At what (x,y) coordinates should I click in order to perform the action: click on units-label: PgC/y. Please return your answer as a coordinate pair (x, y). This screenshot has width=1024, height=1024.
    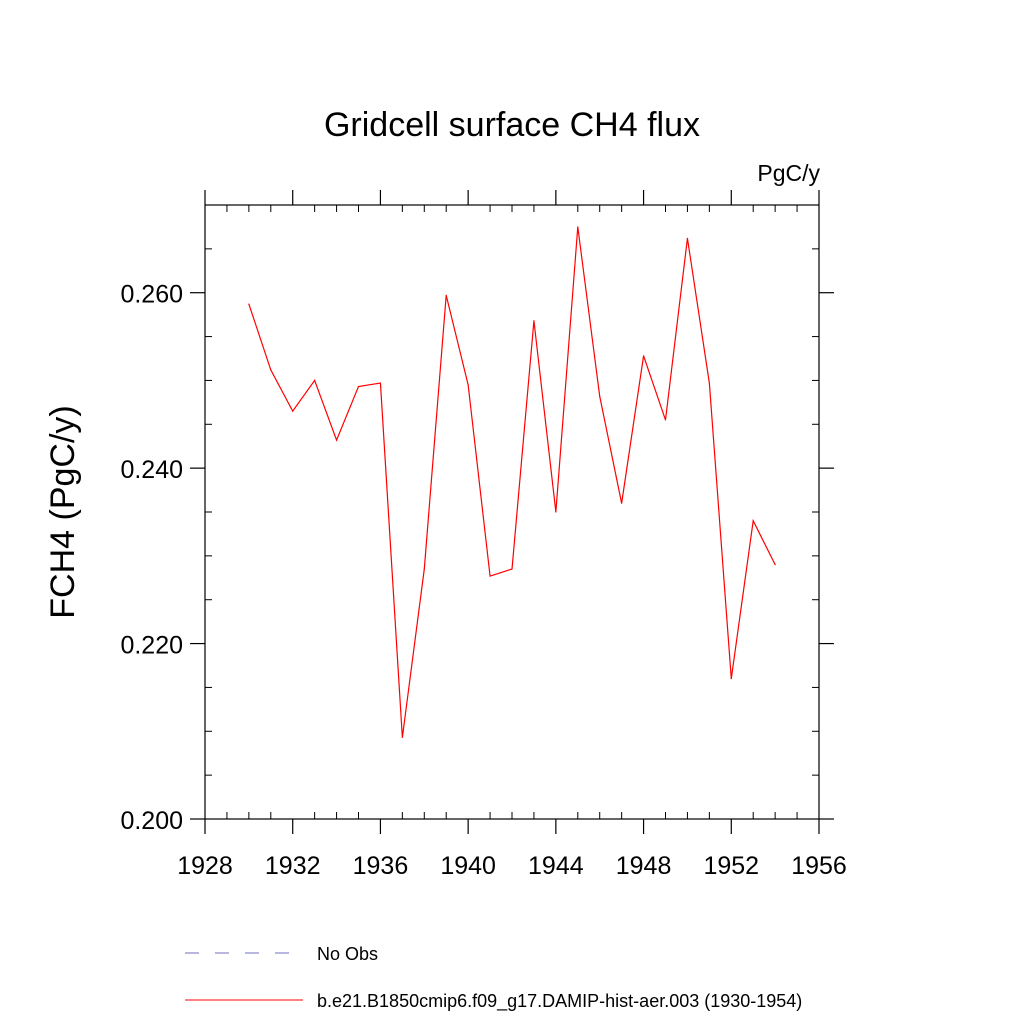
    Looking at the image, I should click on (788, 173).